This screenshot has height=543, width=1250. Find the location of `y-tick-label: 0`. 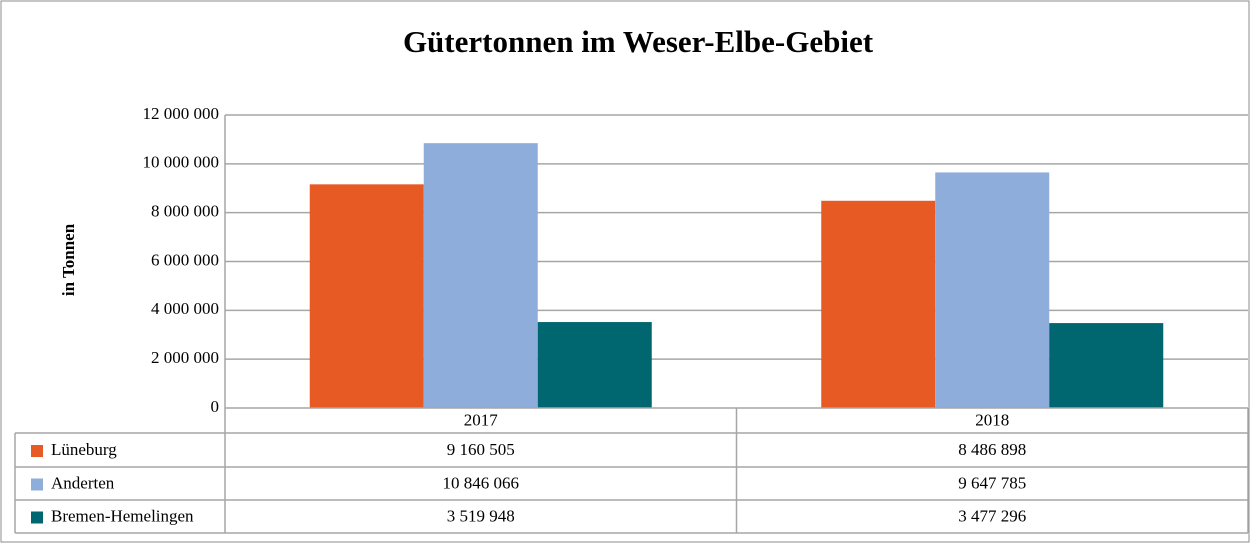

y-tick-label: 0 is located at coordinates (215, 406).